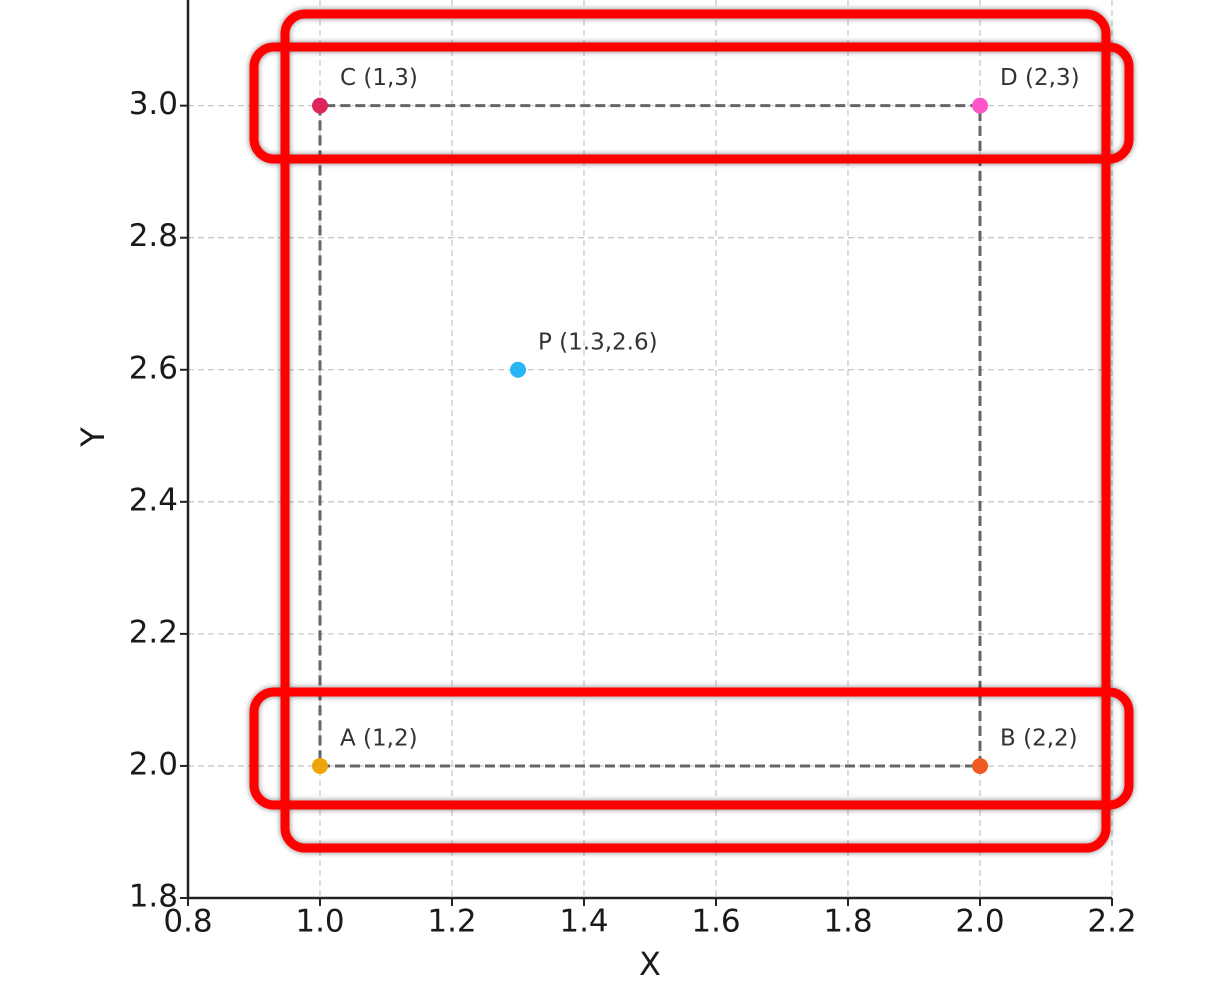  Describe the element at coordinates (153, 500) in the screenshot. I see `y-tick-label: 2.4` at that location.